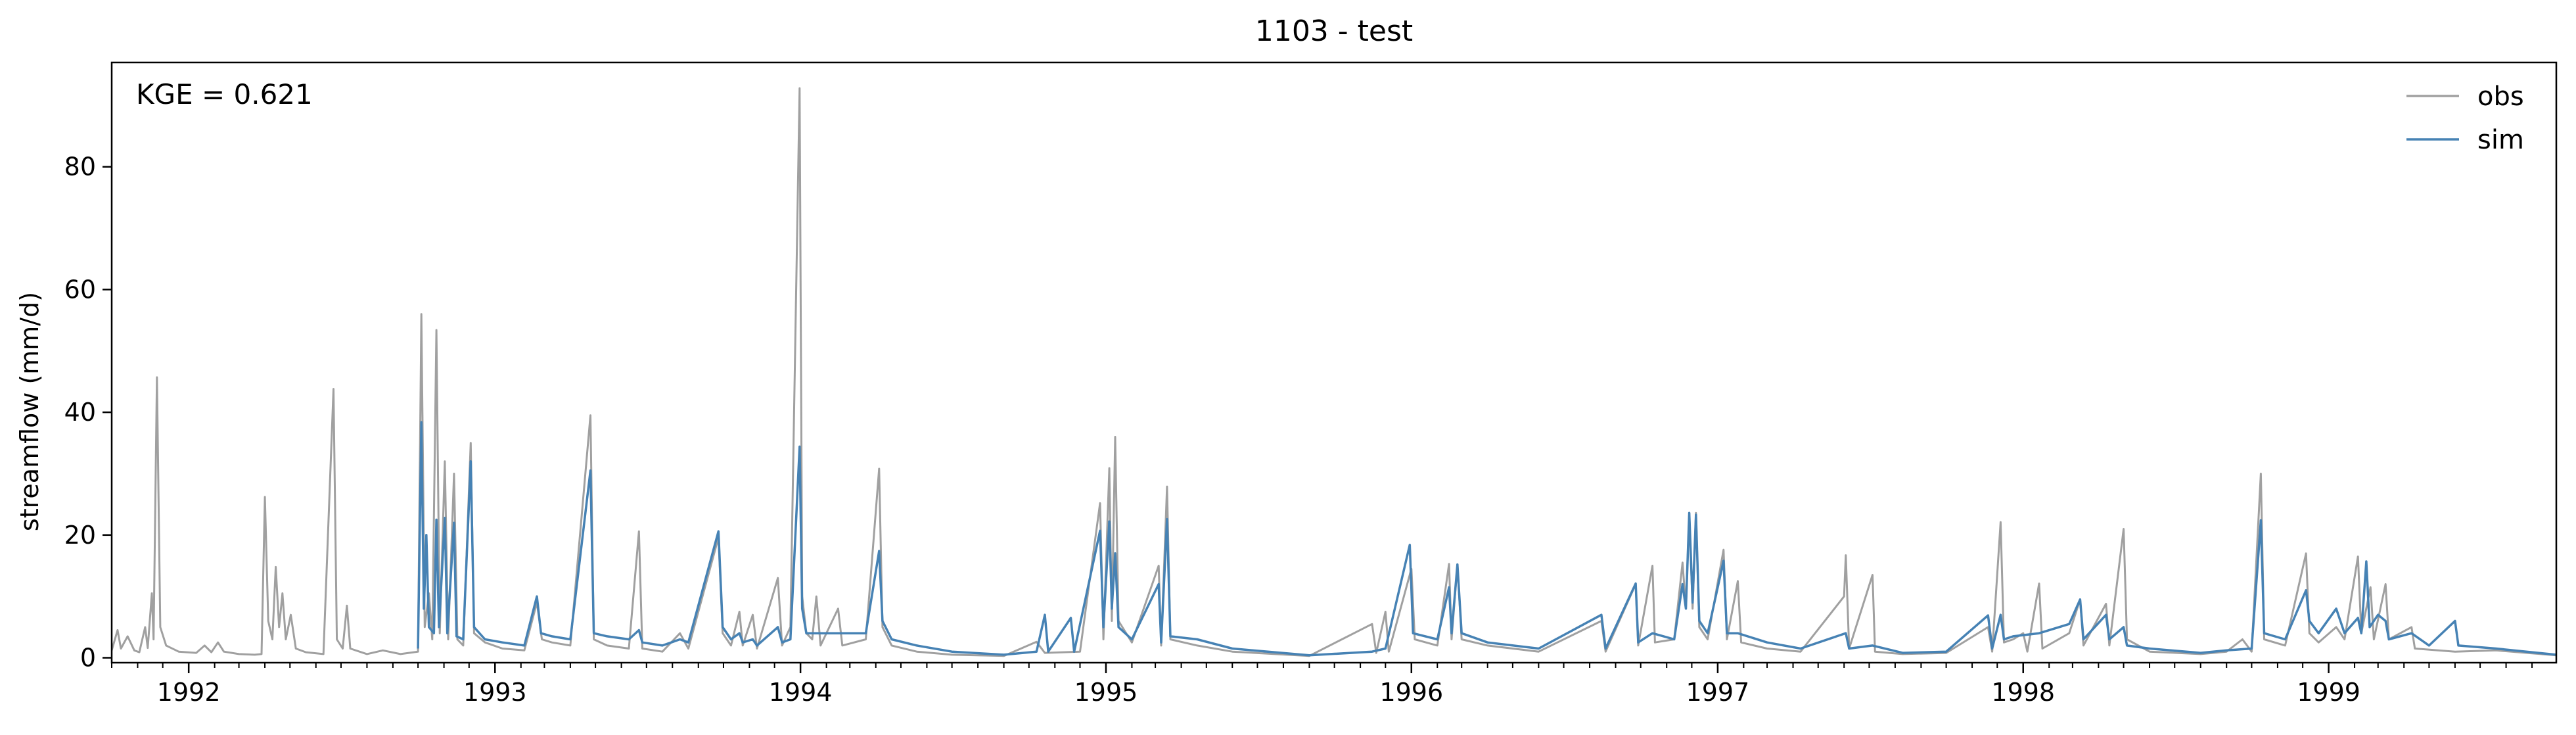 Image resolution: width=2576 pixels, height=735 pixels. I want to click on y-tick-label: 60, so click(80, 289).